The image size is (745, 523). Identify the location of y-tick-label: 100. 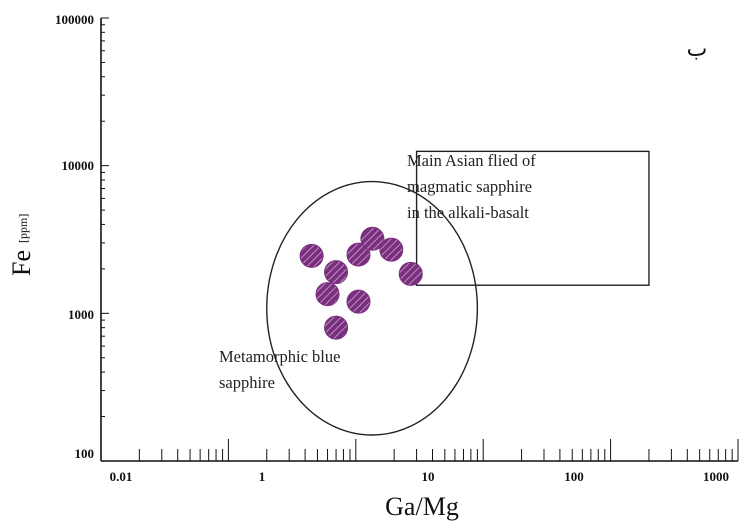
(85, 453).